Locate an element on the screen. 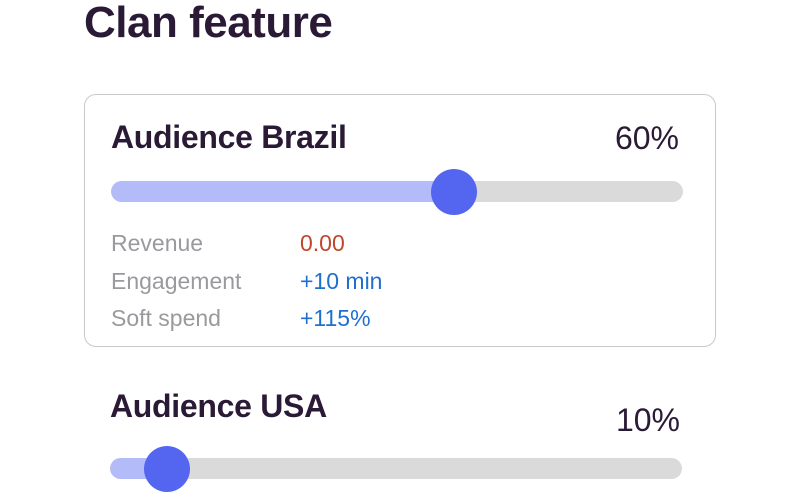  metric-value: +10 min is located at coordinates (341, 280).